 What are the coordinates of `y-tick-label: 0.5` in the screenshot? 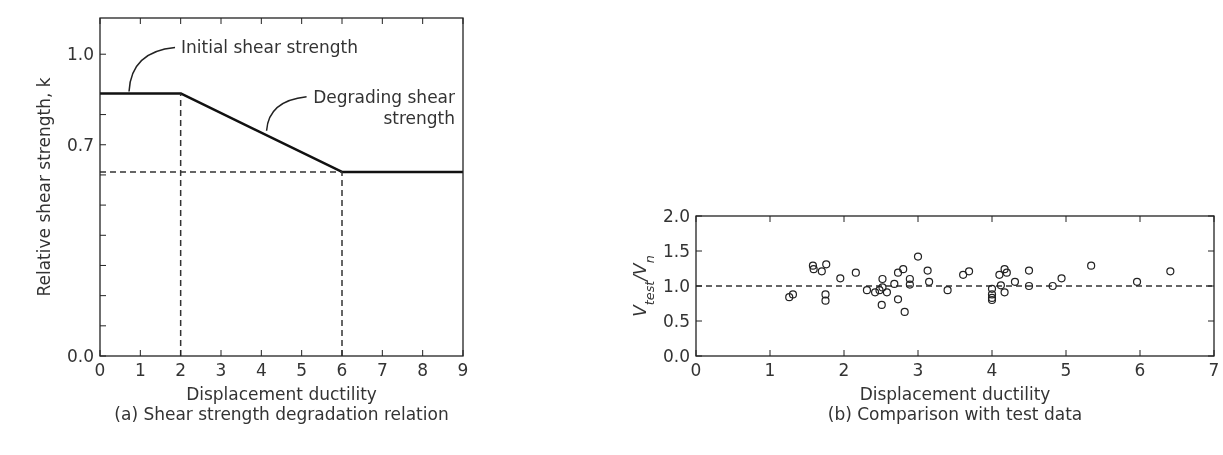 It's located at (676, 320).